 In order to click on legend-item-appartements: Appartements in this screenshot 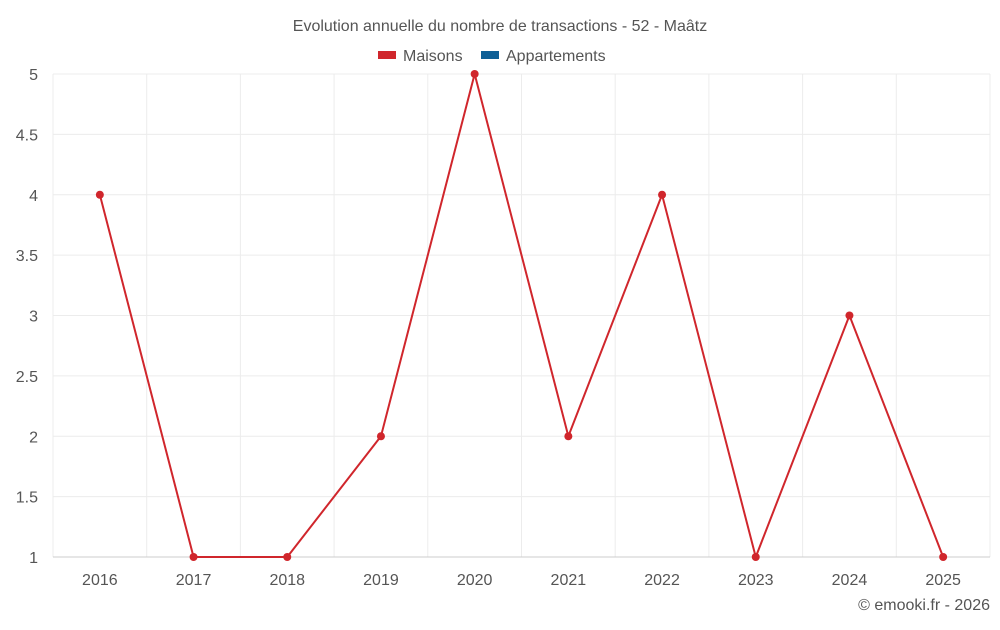, I will do `click(543, 56)`.